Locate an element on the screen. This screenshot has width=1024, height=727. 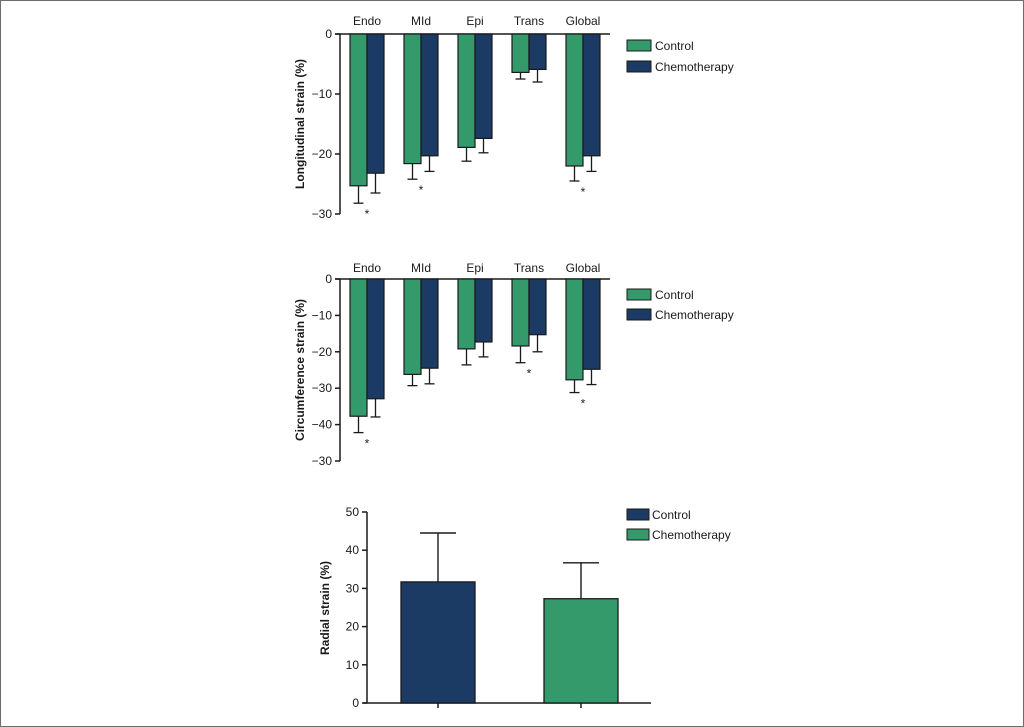
y-tick-label: −40 is located at coordinates (322, 425).